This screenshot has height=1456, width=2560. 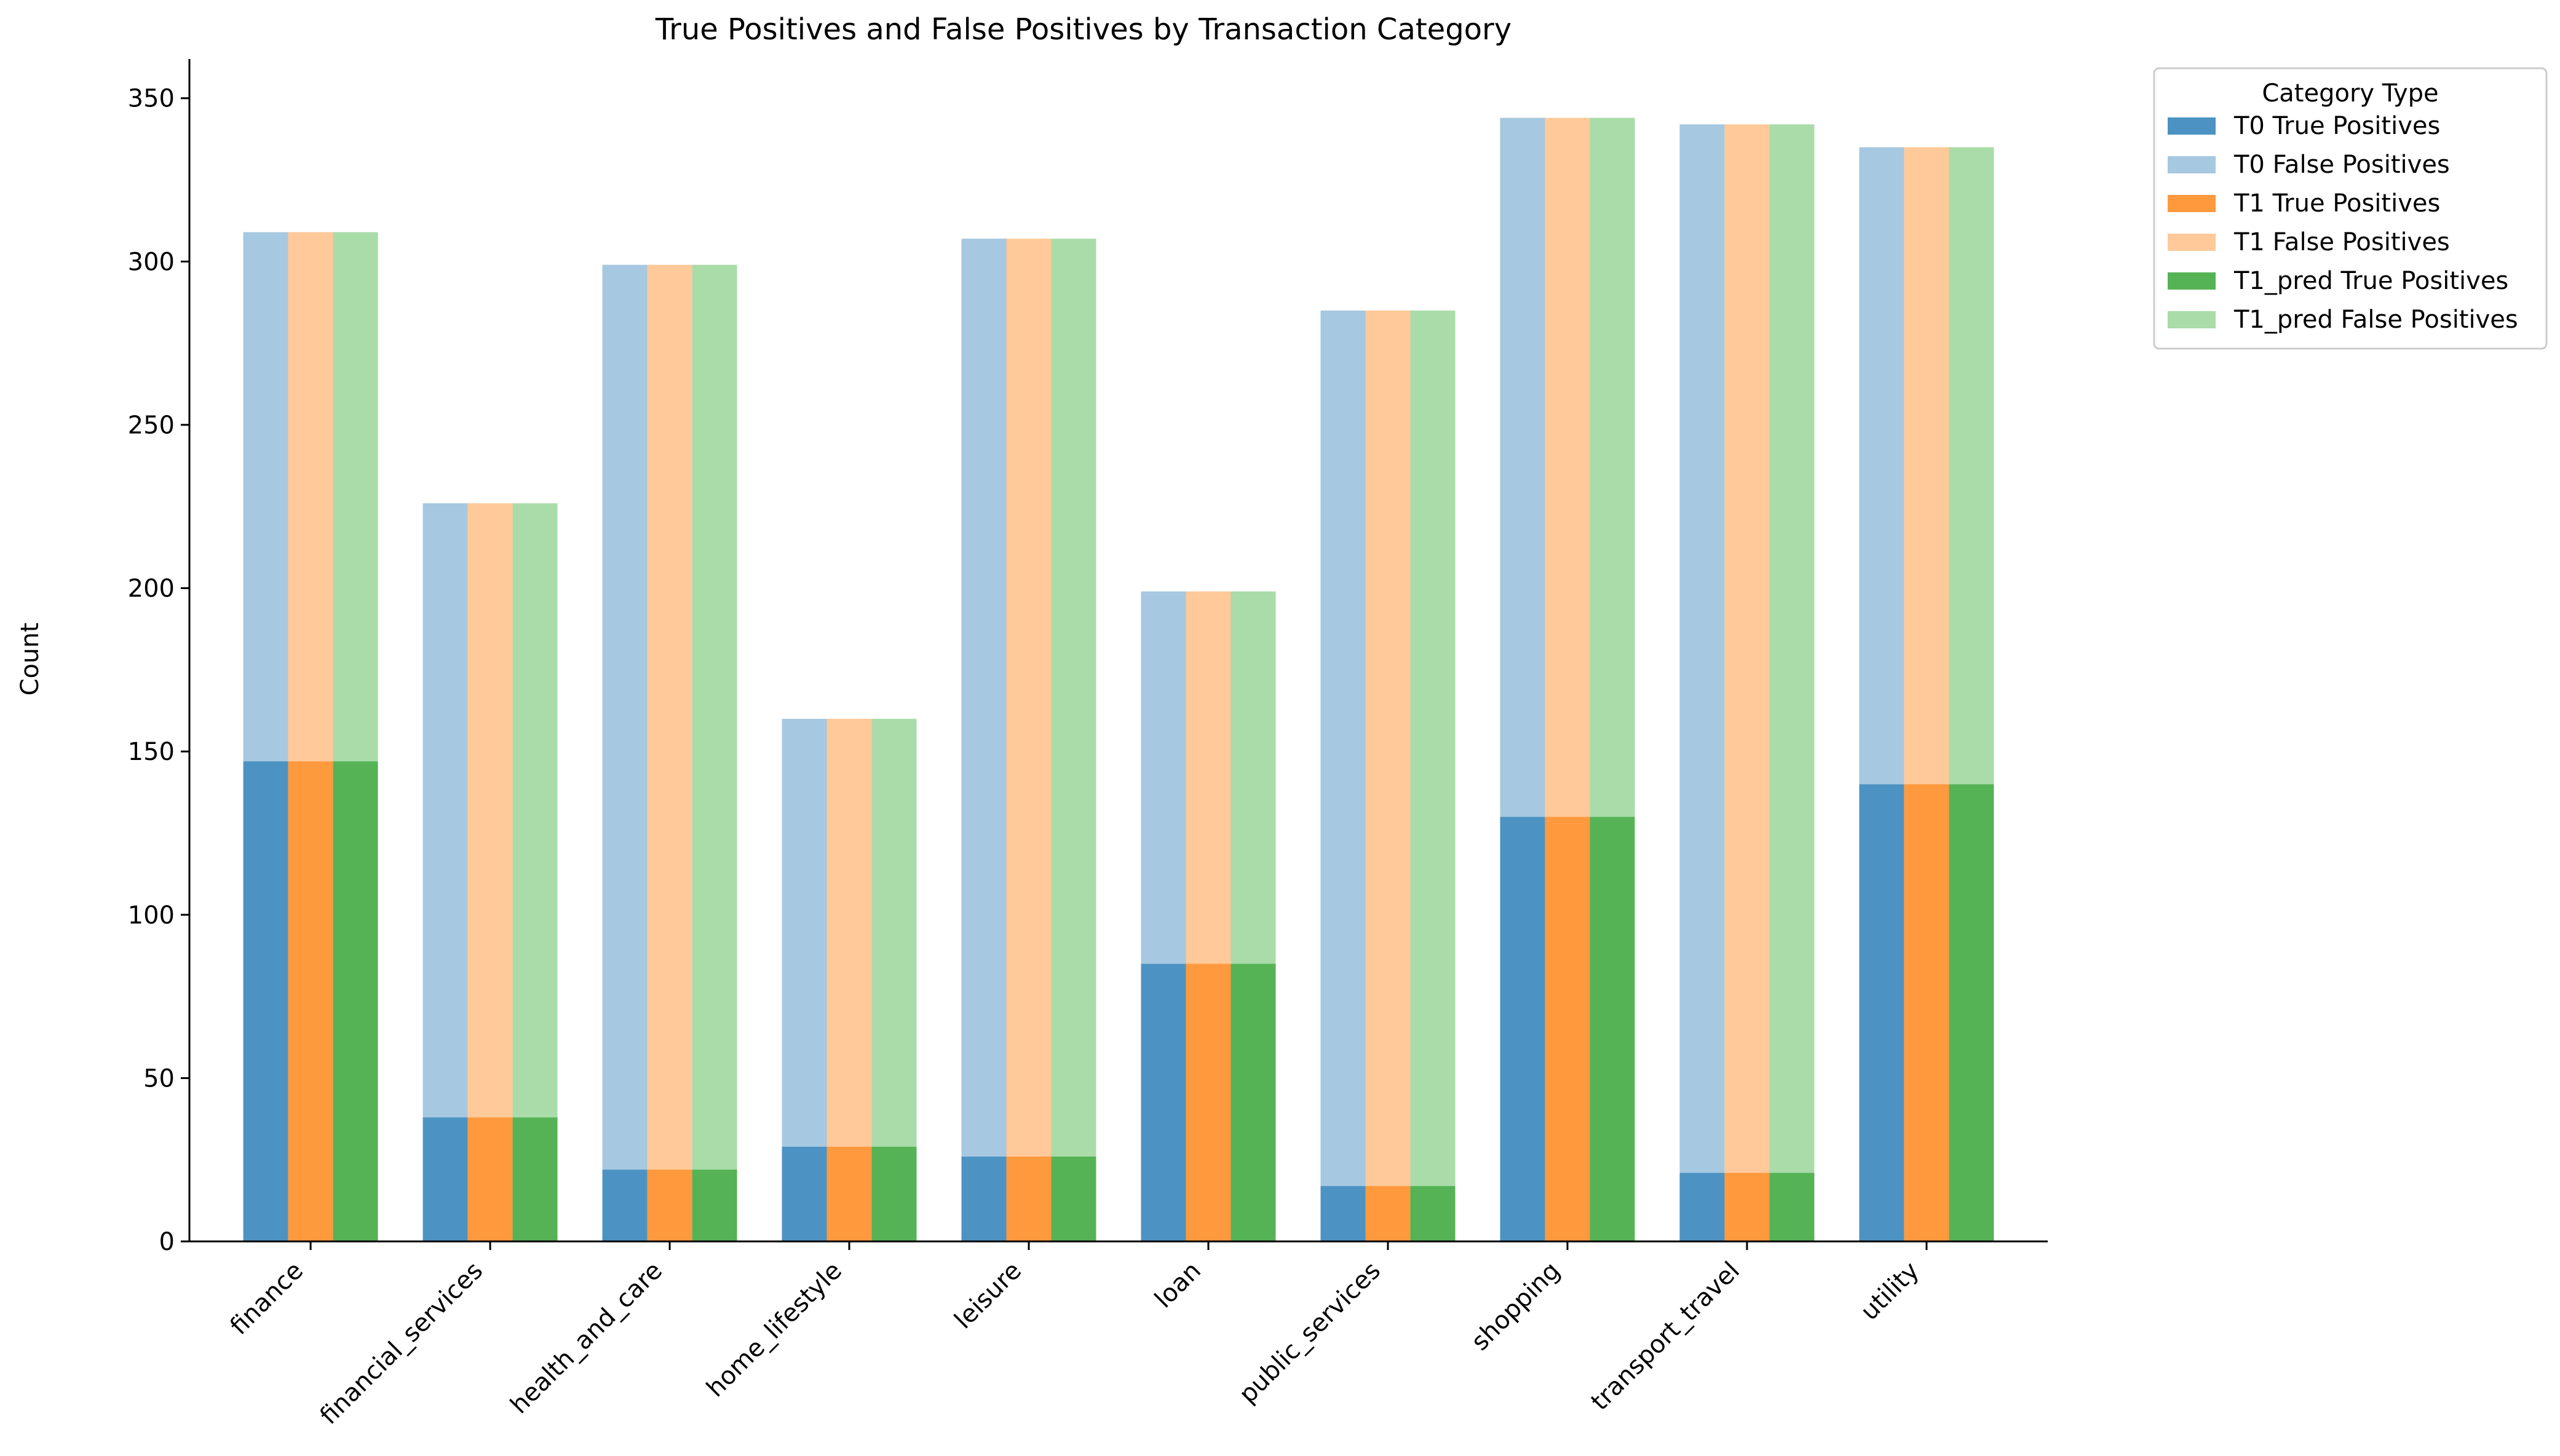 What do you see at coordinates (670, 1205) in the screenshot?
I see `bar-T1-true-positives-health_and_care` at bounding box center [670, 1205].